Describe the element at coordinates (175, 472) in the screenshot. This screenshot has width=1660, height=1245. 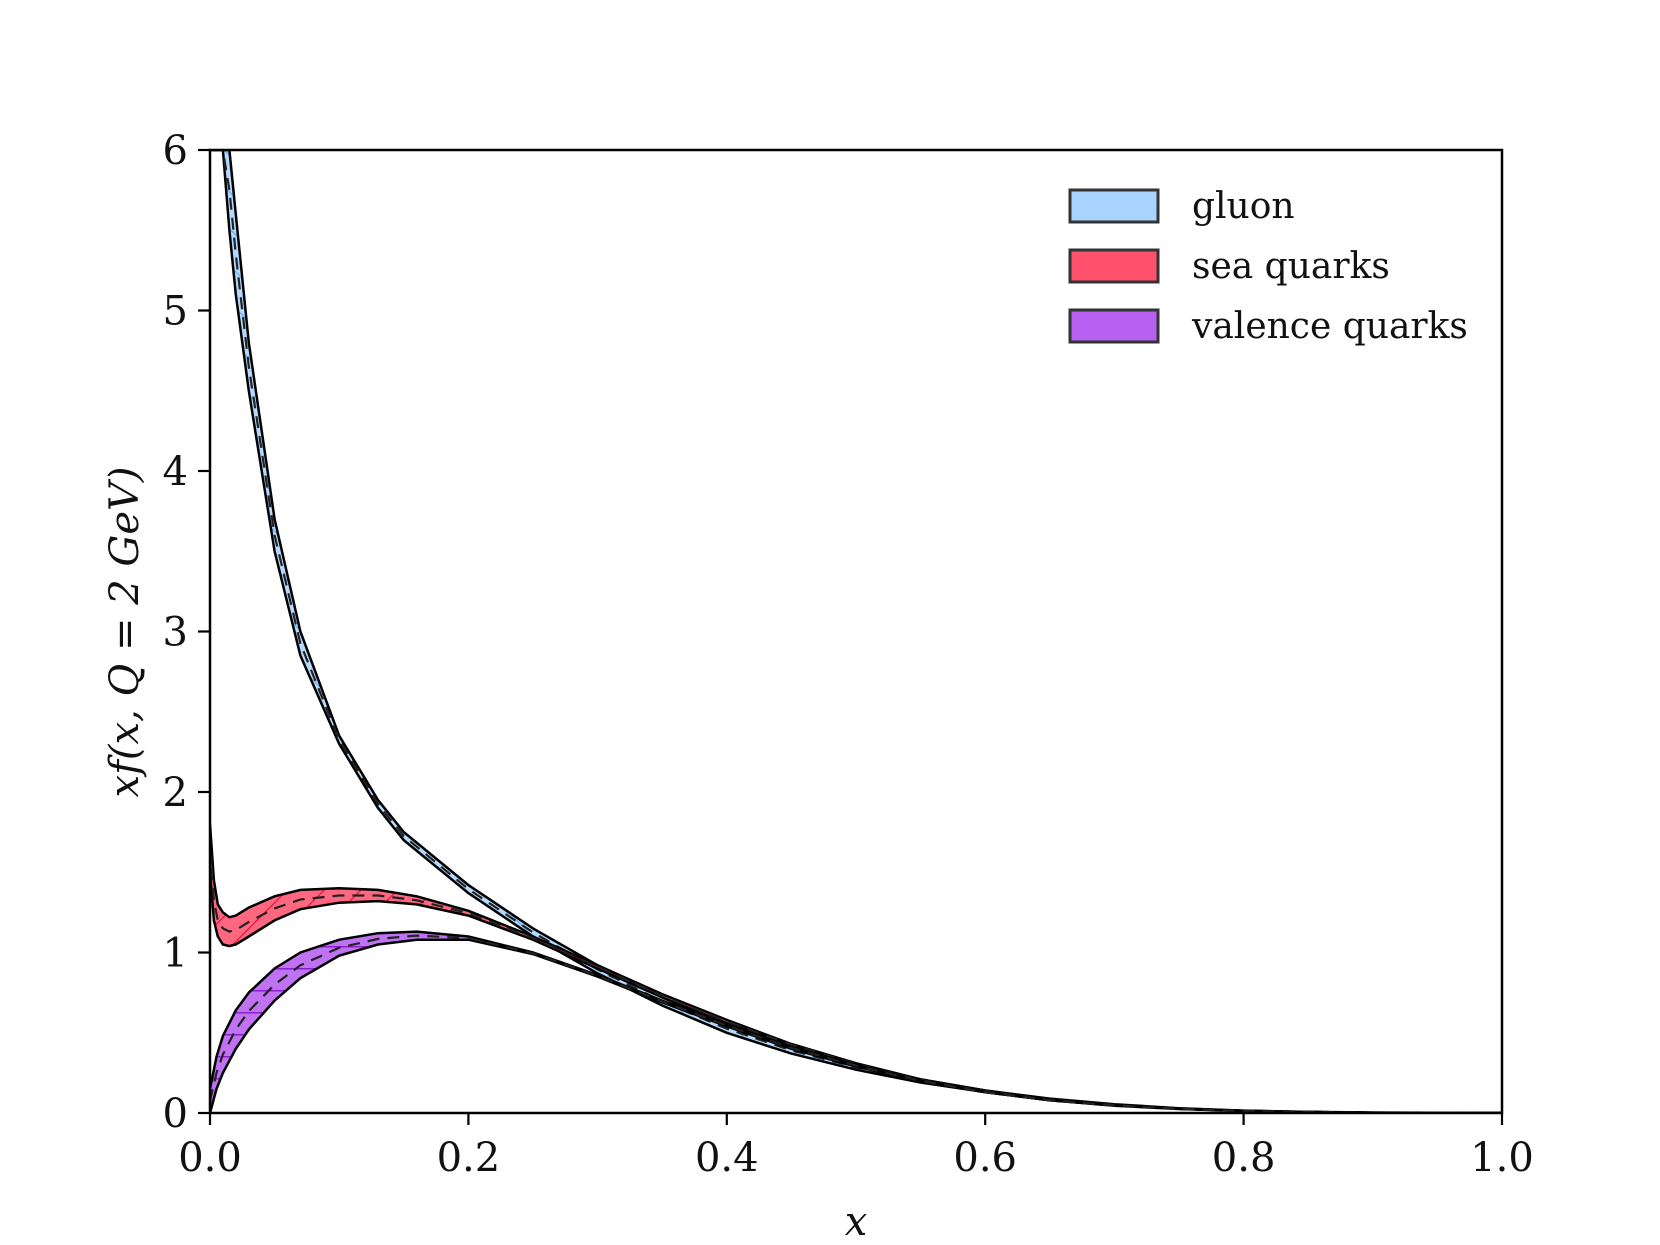
I see `y-tick-label: 4` at that location.